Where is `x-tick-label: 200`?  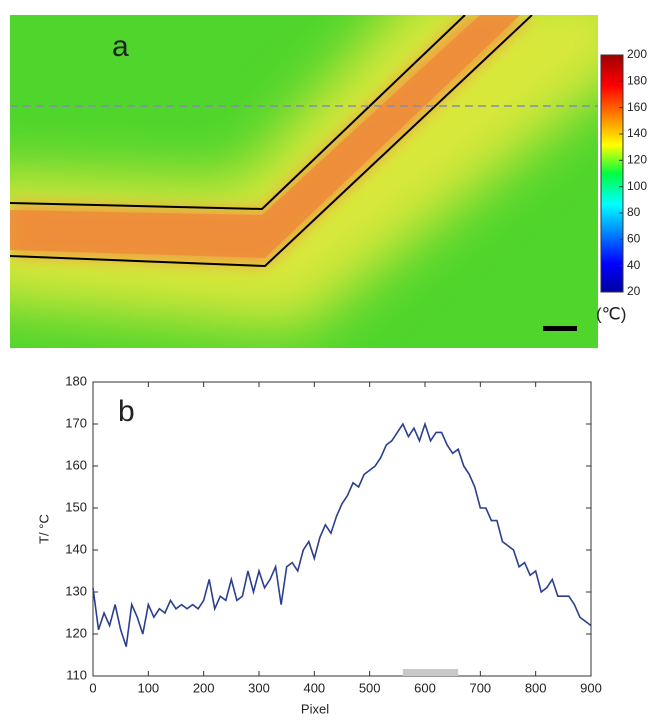
x-tick-label: 200 is located at coordinates (204, 687).